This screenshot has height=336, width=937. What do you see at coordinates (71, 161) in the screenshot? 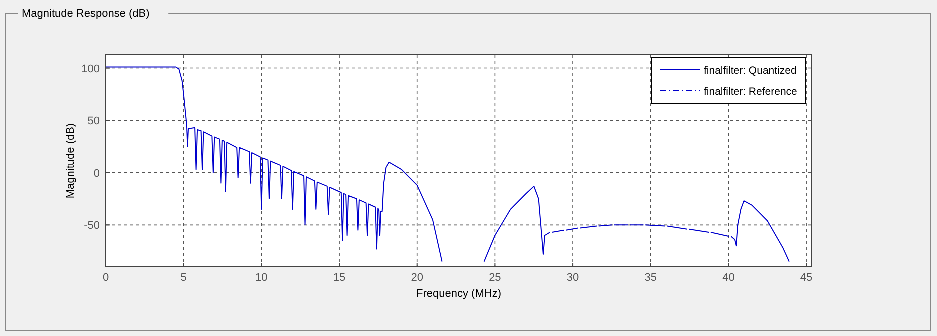
I see `y-axis-title: Magnitude (dB)` at bounding box center [71, 161].